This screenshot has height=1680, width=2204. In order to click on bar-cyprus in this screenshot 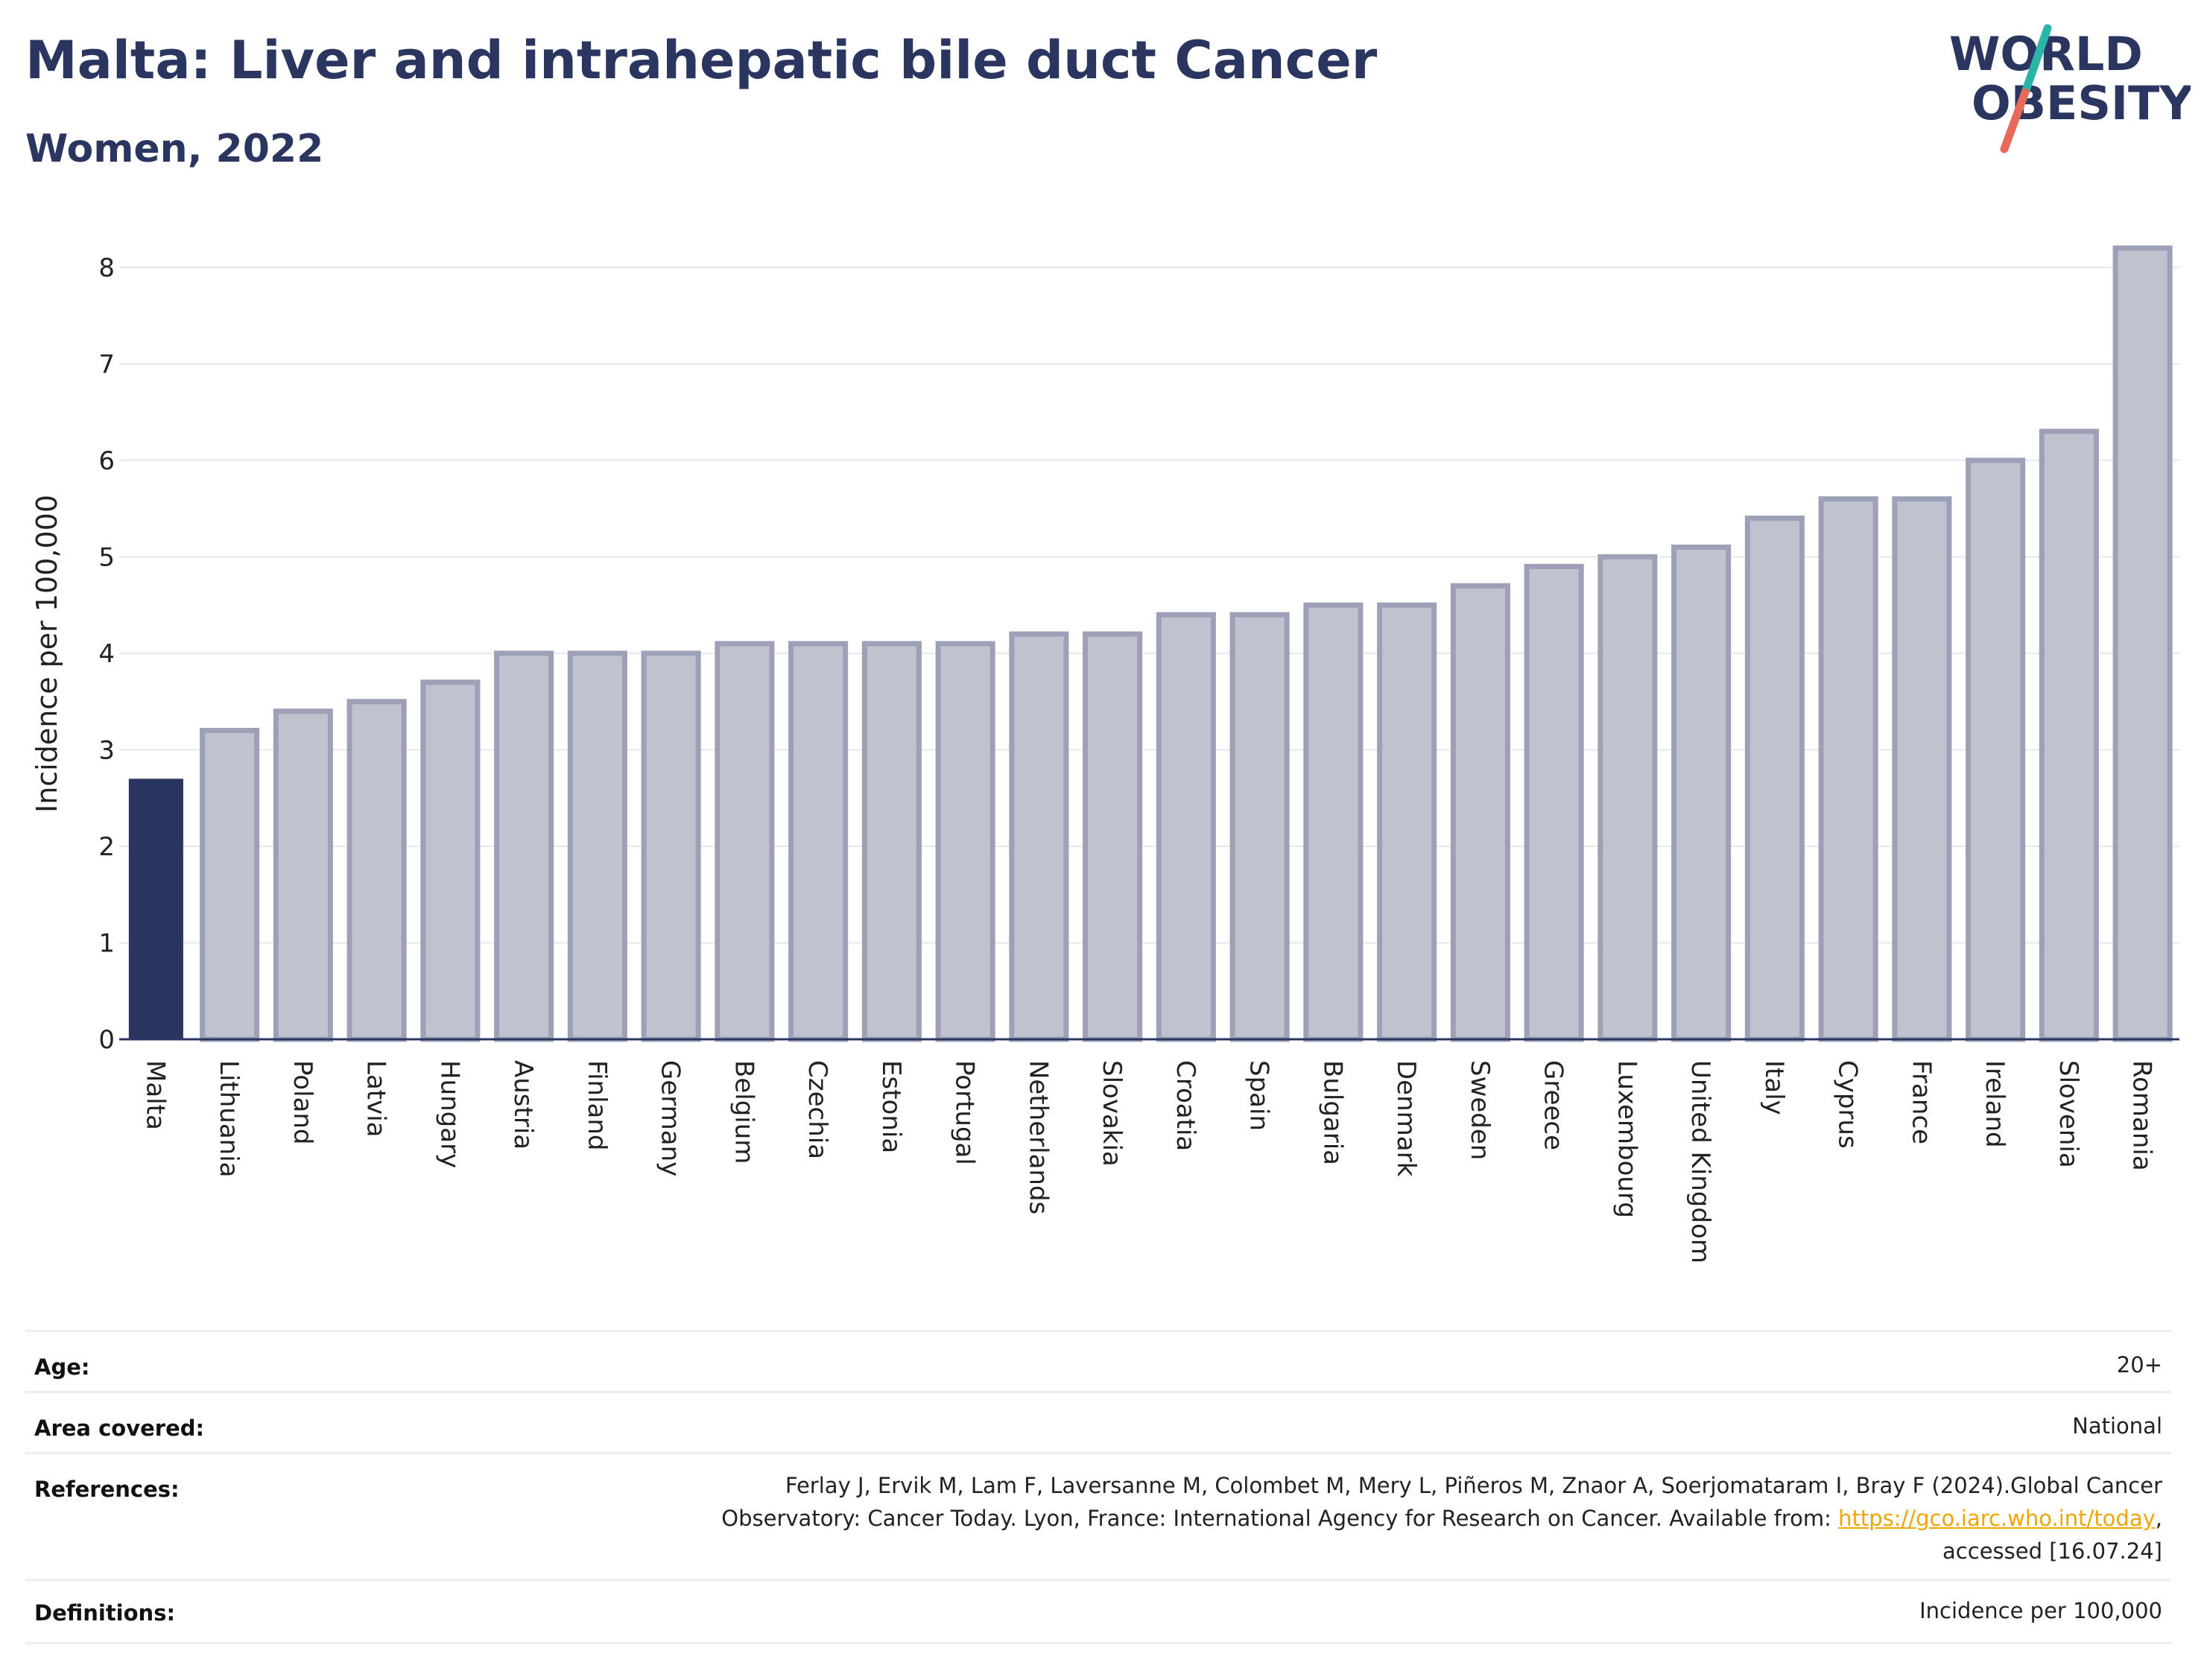, I will do `click(1848, 769)`.